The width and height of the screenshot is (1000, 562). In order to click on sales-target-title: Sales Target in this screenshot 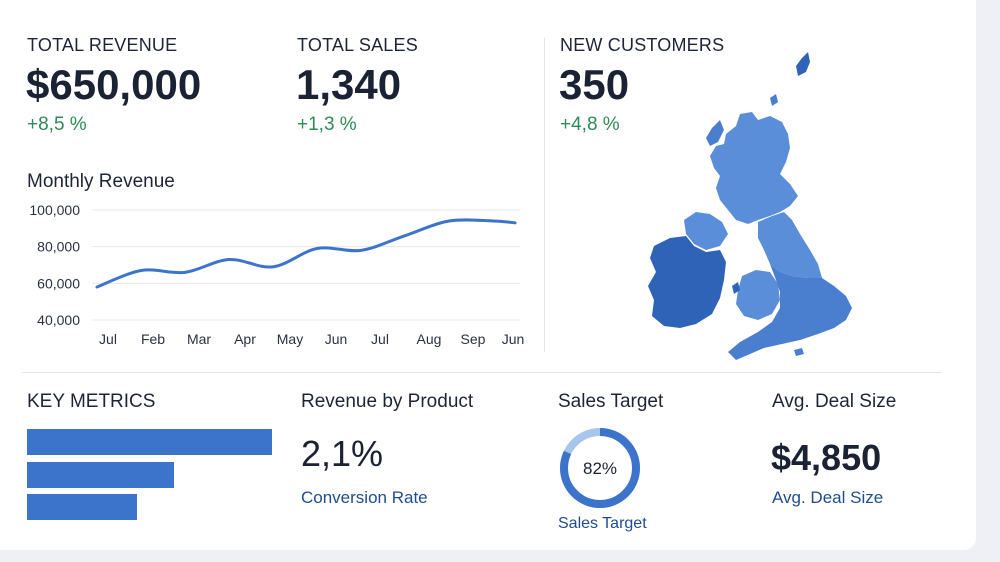, I will do `click(611, 401)`.